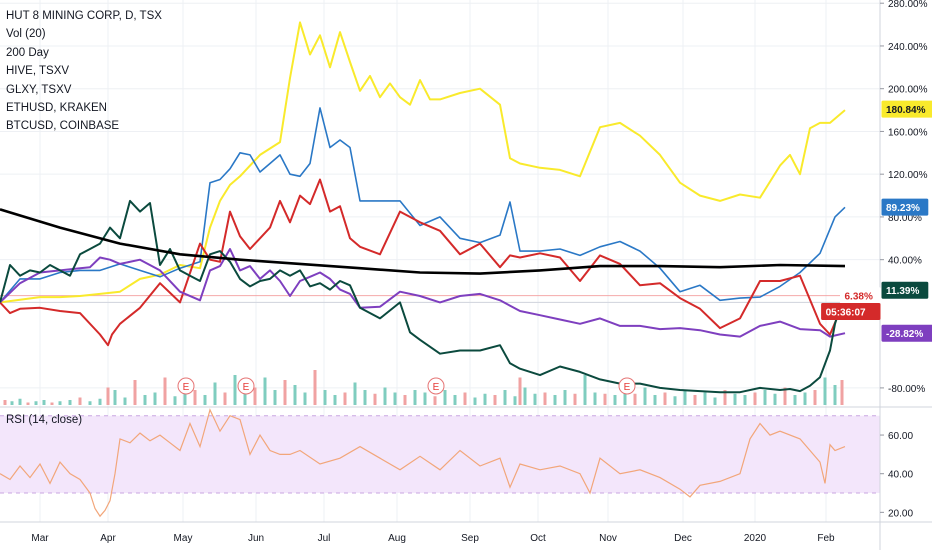  What do you see at coordinates (608, 538) in the screenshot?
I see `xtick-label-8: Nov` at bounding box center [608, 538].